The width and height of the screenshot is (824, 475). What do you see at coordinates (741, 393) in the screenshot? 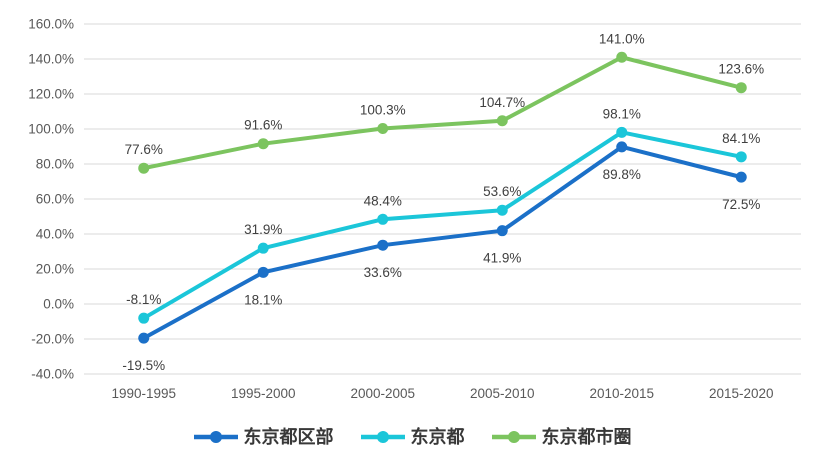
I see `x-axis-tick-label: 2015-2020` at bounding box center [741, 393].